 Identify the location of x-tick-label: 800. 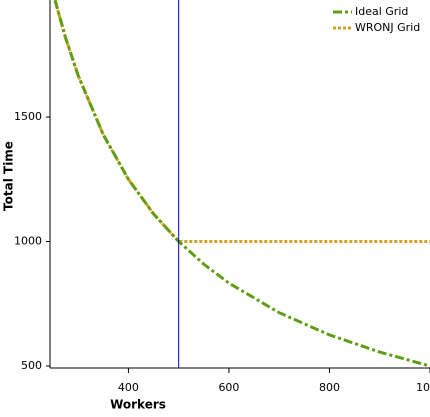
(329, 387).